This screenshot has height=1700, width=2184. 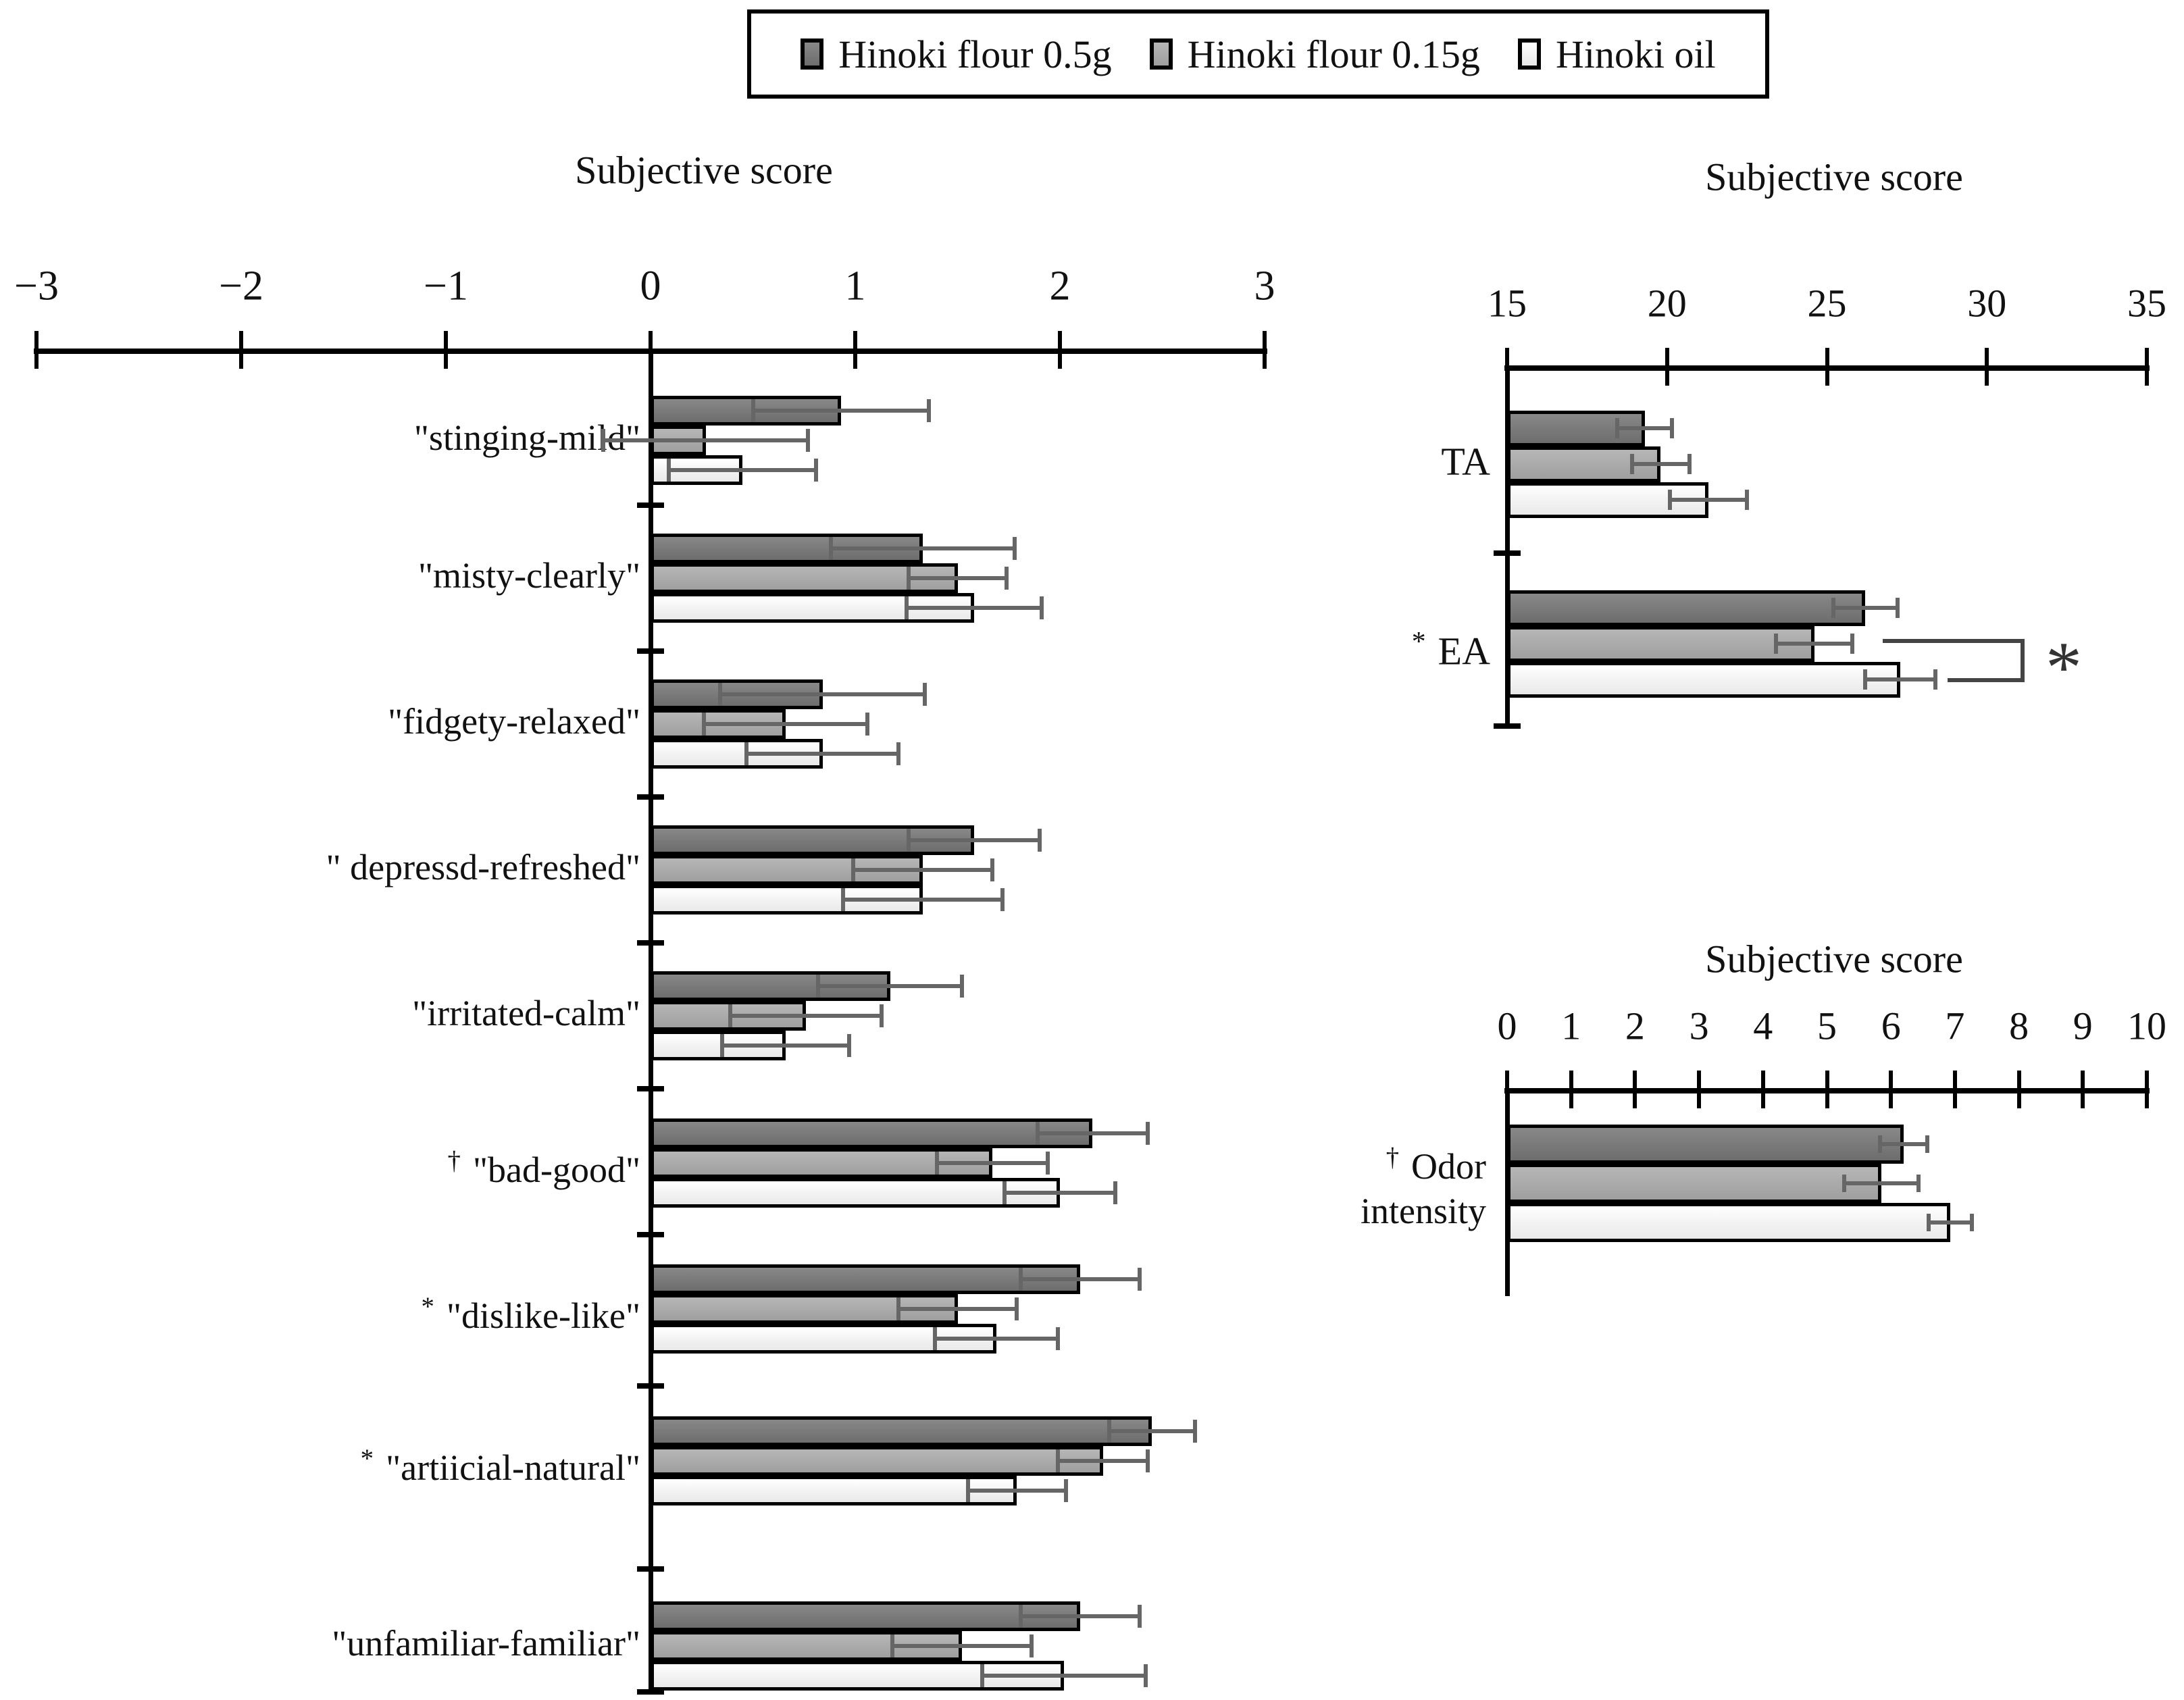 What do you see at coordinates (743, 470) in the screenshot?
I see `error-bar-hinoki-oil-stinging-mild` at bounding box center [743, 470].